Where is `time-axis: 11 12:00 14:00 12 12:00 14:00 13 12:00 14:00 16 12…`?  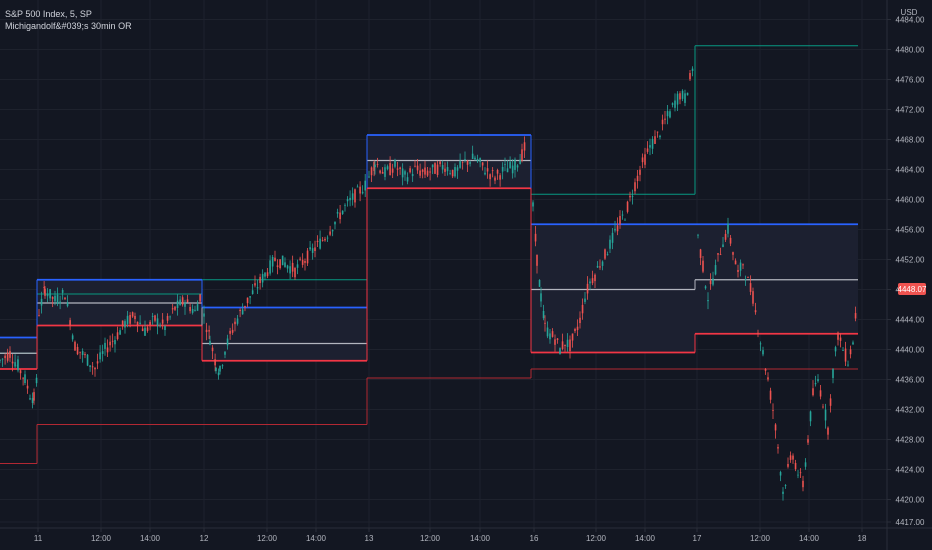
time-axis: 11 12:00 14:00 12 12:00 14:00 13 12:00 14:00 16 12… is located at coordinates (466, 535).